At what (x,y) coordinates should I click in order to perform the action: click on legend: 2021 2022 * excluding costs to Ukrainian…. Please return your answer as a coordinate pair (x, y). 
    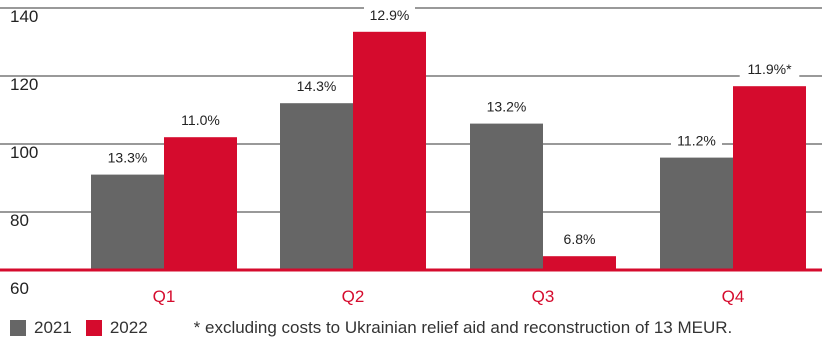
    Looking at the image, I should click on (371, 328).